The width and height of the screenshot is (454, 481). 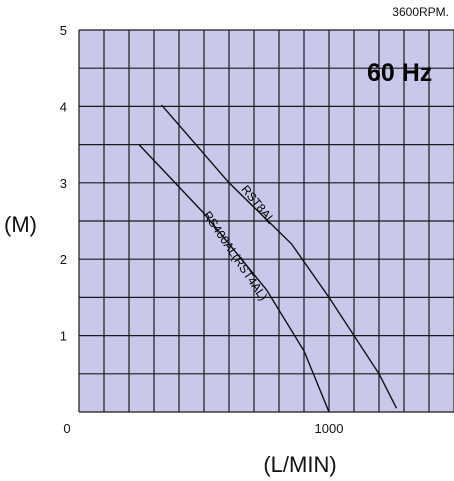 I want to click on y-tick-label: 1, so click(x=63, y=336).